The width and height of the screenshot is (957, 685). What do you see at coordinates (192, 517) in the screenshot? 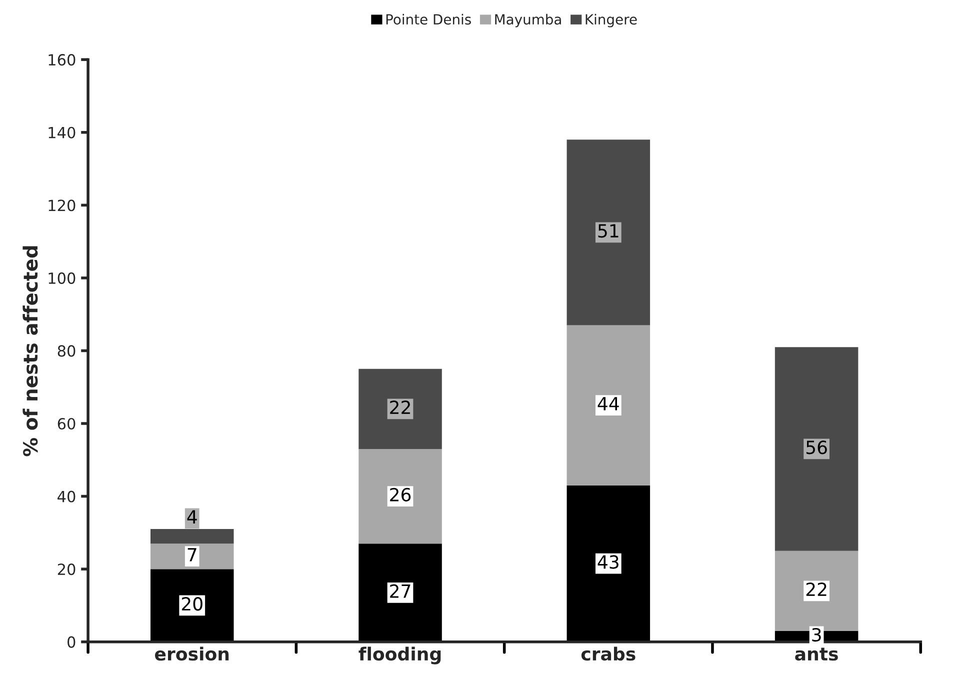
I see `data-label: 4` at bounding box center [192, 517].